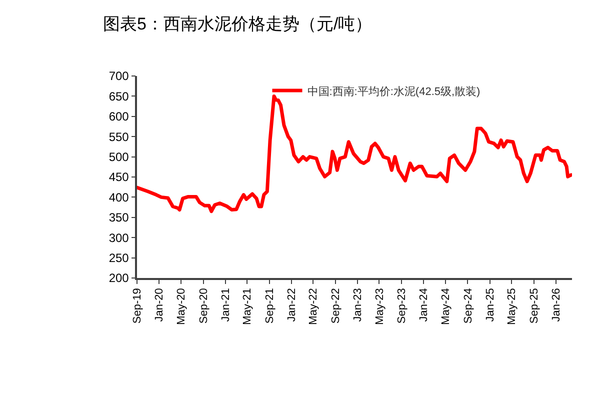 The height and width of the screenshot is (395, 606). I want to click on y-tick-label: 200, so click(119, 278).